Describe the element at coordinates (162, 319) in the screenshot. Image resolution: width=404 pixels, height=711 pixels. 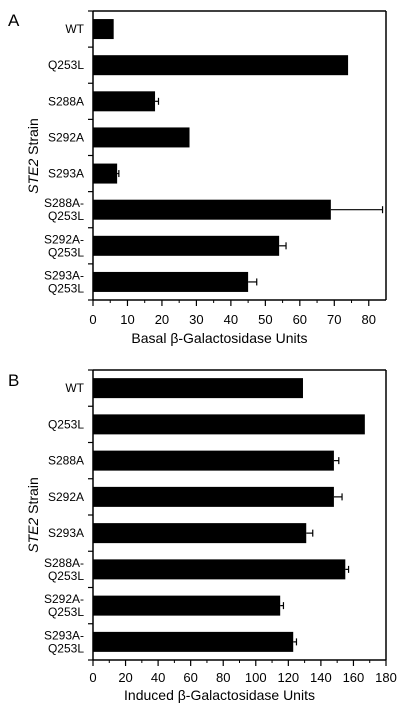
I see `panel-a-x-tick-label: 20` at that location.